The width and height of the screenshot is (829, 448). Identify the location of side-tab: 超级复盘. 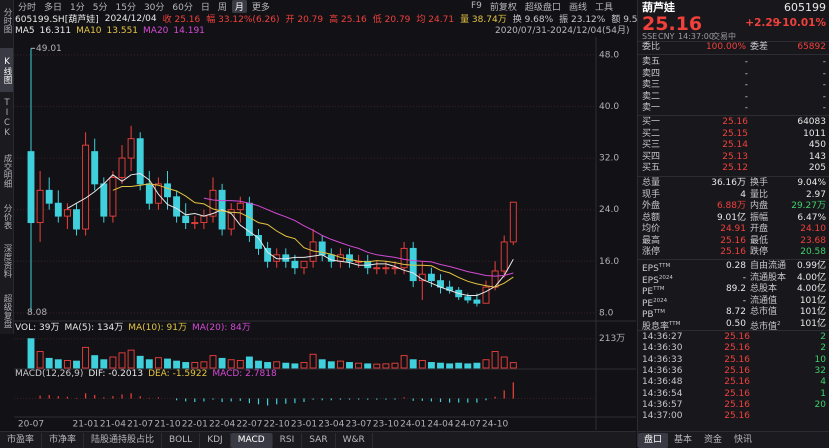
(7, 311).